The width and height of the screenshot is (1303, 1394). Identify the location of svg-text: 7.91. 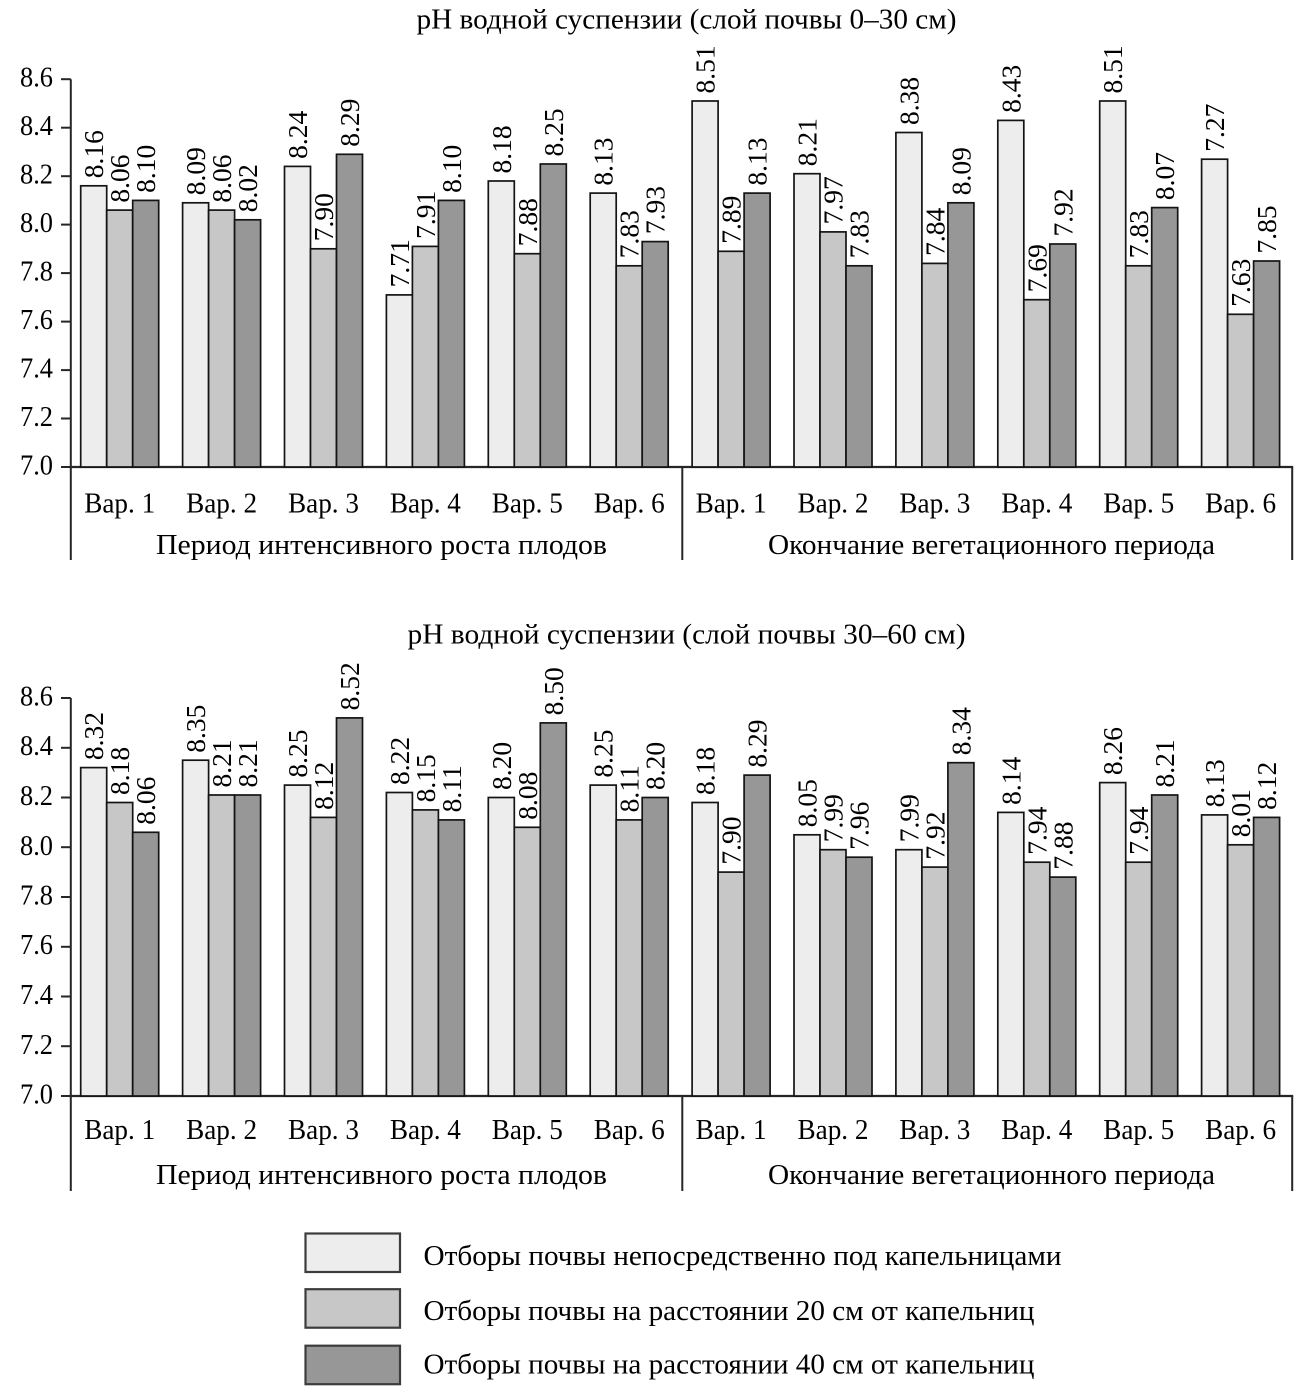
(425, 215).